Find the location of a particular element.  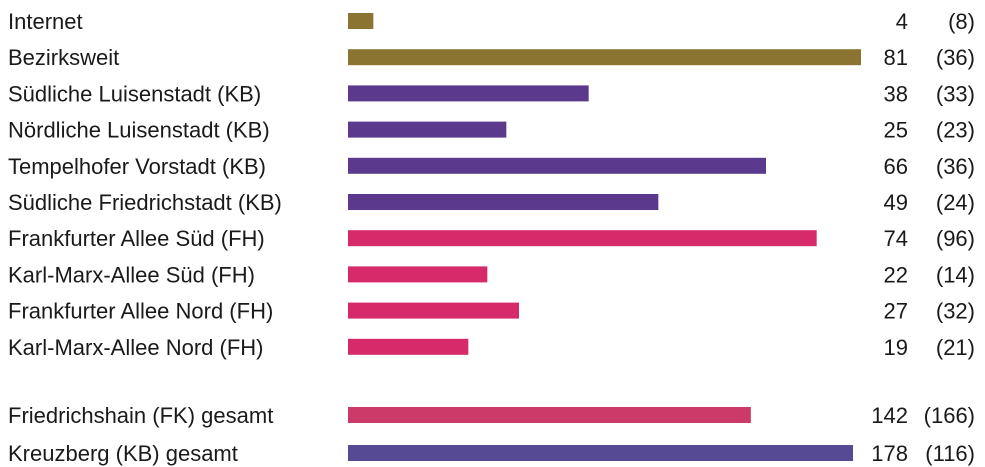

category-label-2: Südliche Luisenstadt (KB) is located at coordinates (134, 93).